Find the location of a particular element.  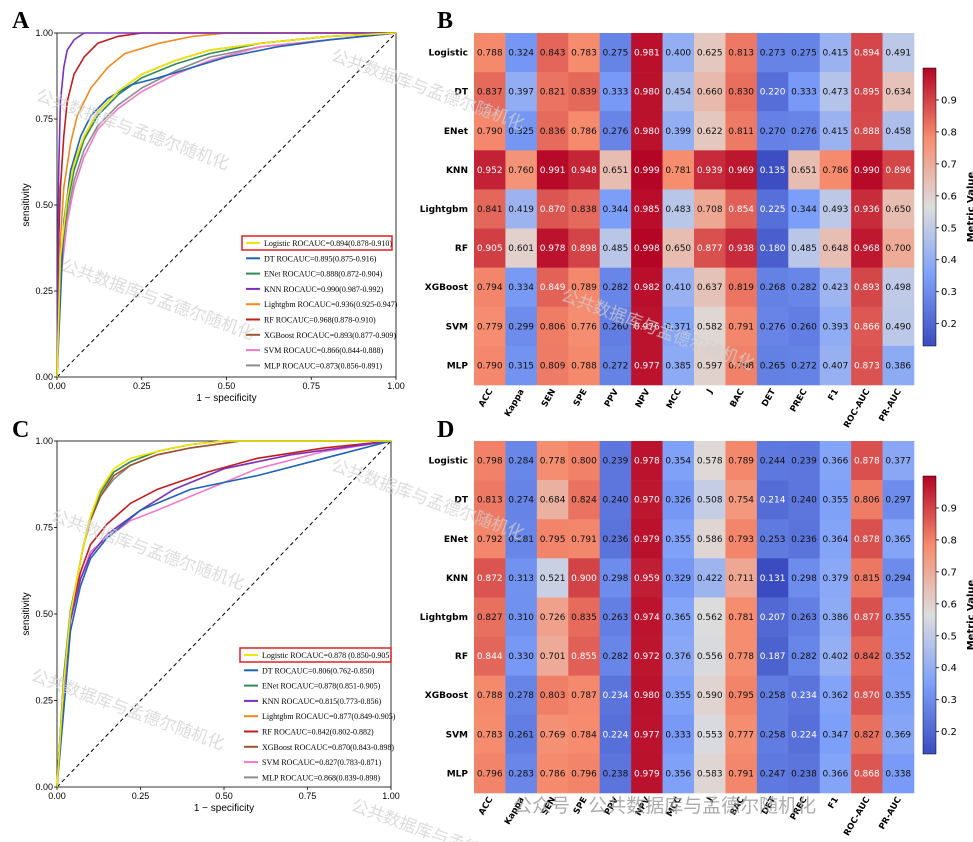

cell-value: 0.873 is located at coordinates (867, 366).